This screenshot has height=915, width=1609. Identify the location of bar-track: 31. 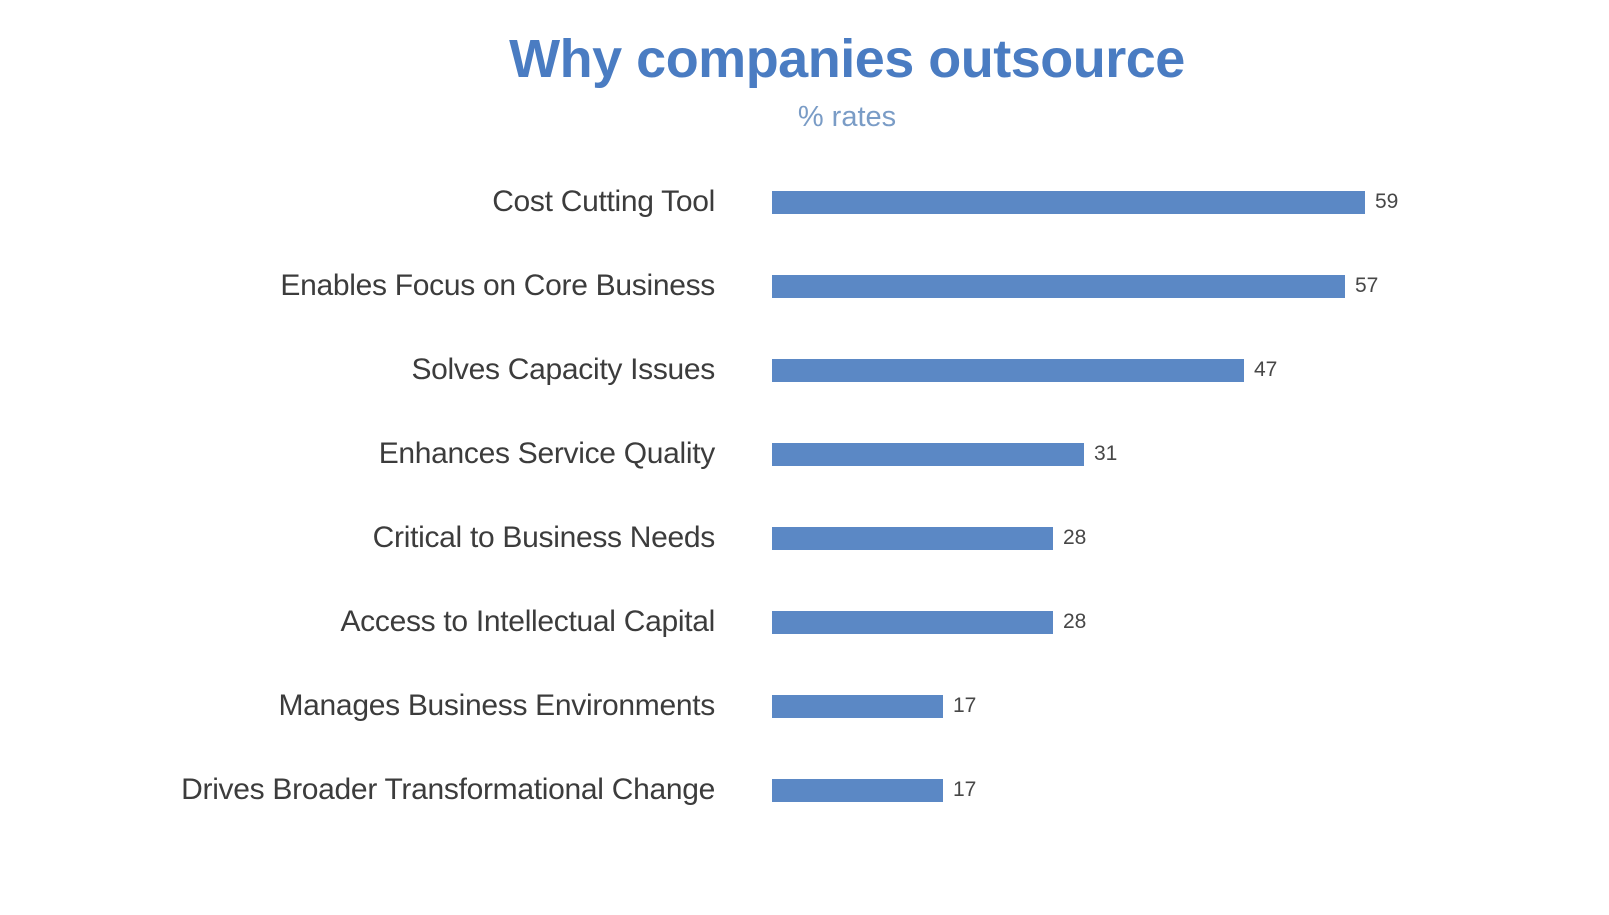
(944, 454).